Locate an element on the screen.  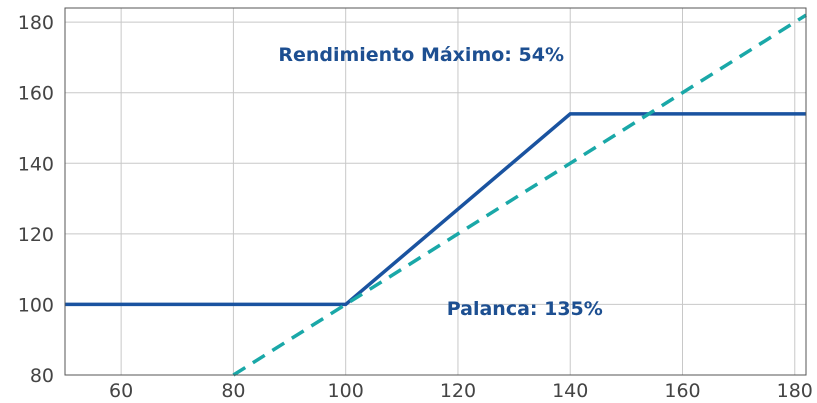
x-axis: 60 80 100 120 140 160 180 is located at coordinates (461, 391).